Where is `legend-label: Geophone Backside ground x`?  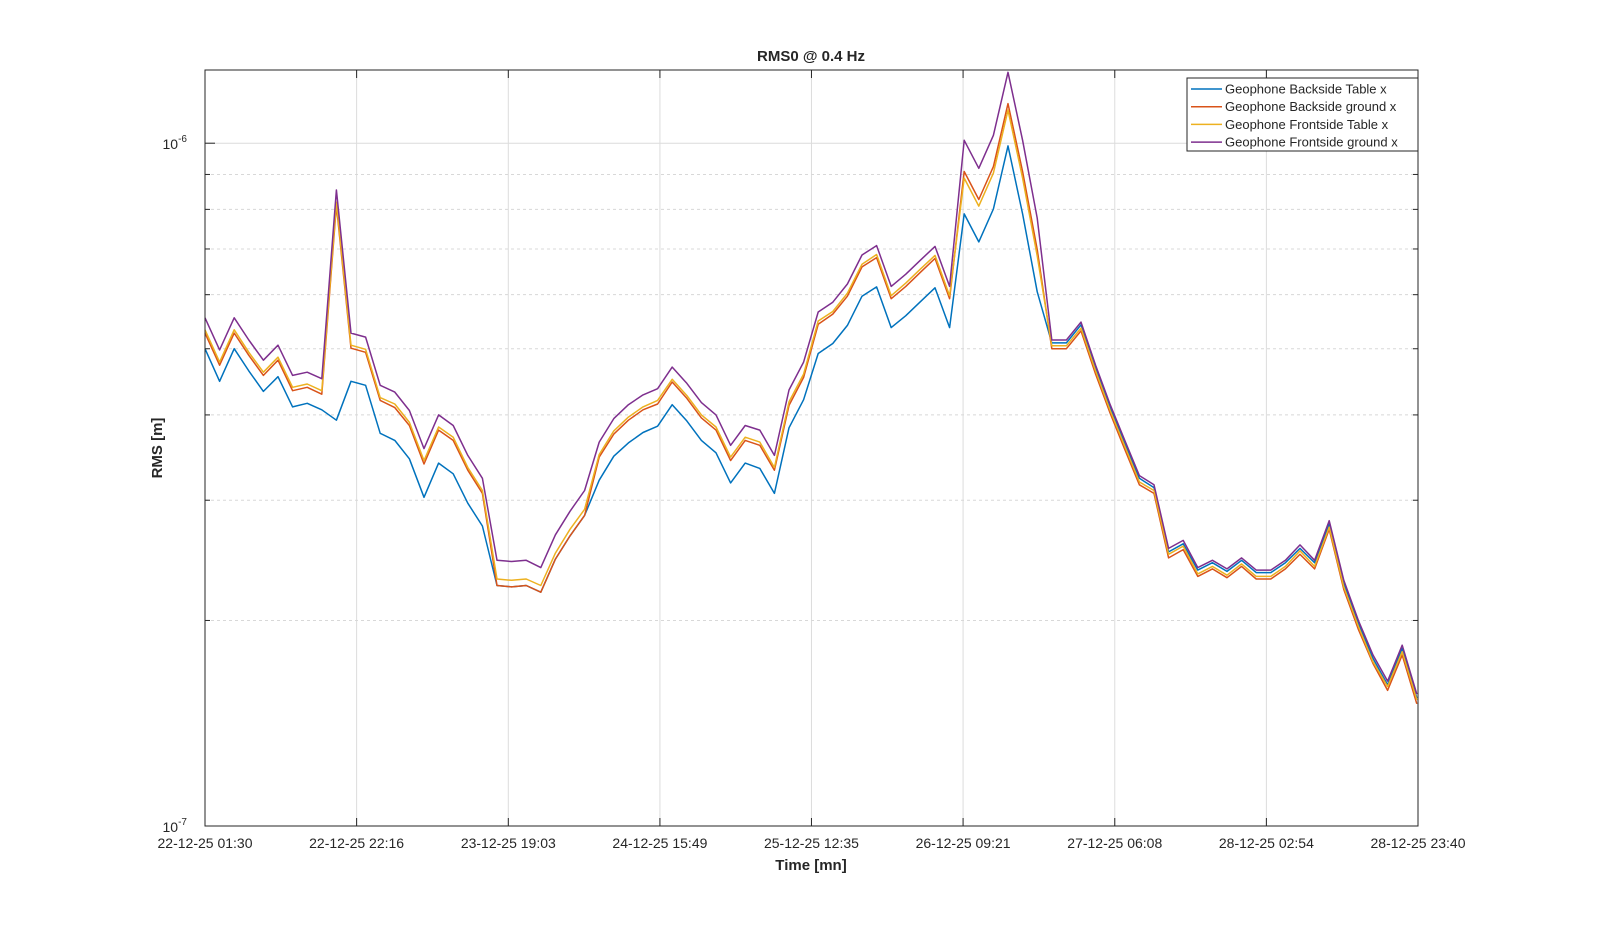
legend-label: Geophone Backside ground x is located at coordinates (1311, 106).